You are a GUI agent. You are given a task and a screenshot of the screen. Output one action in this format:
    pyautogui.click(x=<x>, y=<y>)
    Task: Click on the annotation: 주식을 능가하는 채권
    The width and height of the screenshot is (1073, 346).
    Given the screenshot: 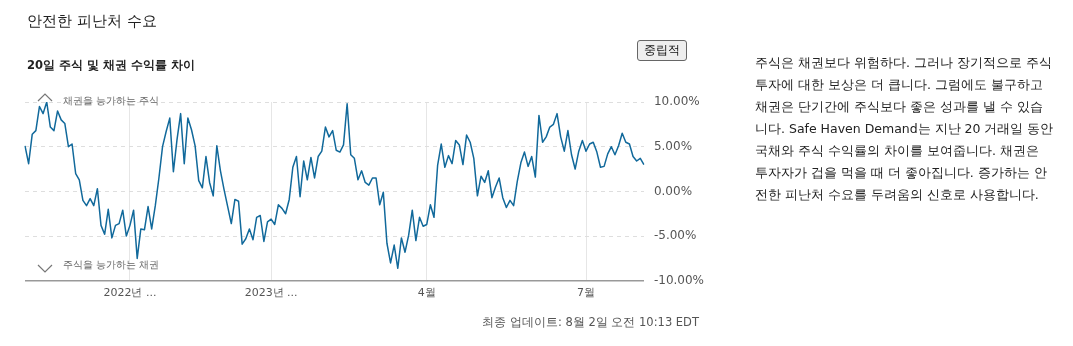 What is the action you would take?
    pyautogui.click(x=111, y=265)
    